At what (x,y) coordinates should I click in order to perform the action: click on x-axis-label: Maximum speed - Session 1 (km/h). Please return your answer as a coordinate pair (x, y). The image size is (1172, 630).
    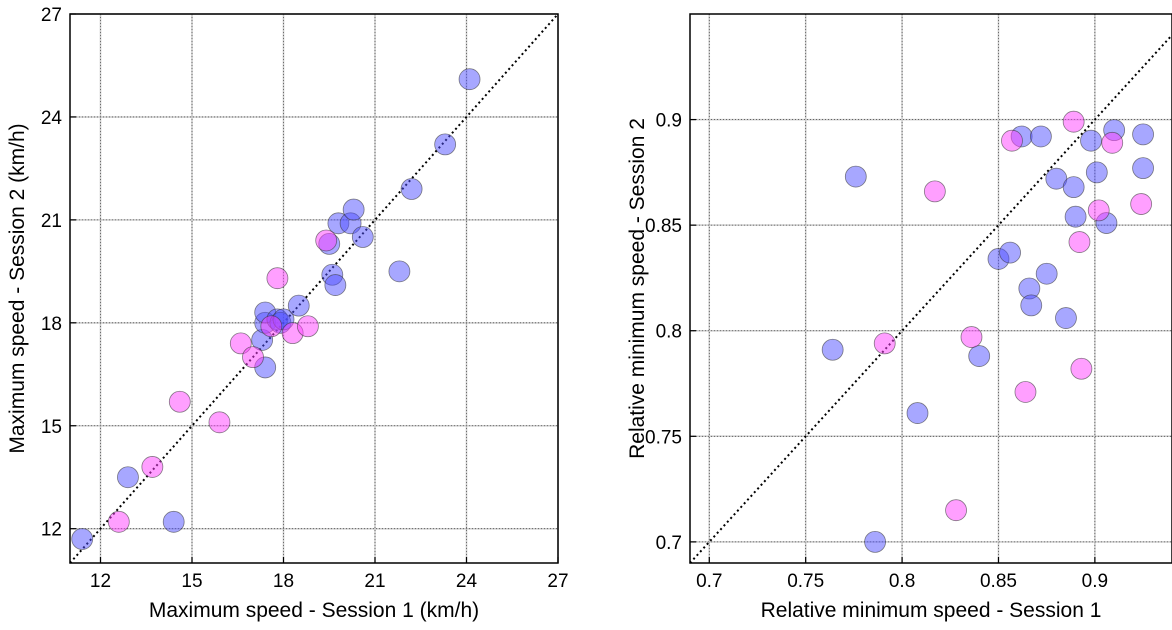
    Looking at the image, I should click on (314, 610).